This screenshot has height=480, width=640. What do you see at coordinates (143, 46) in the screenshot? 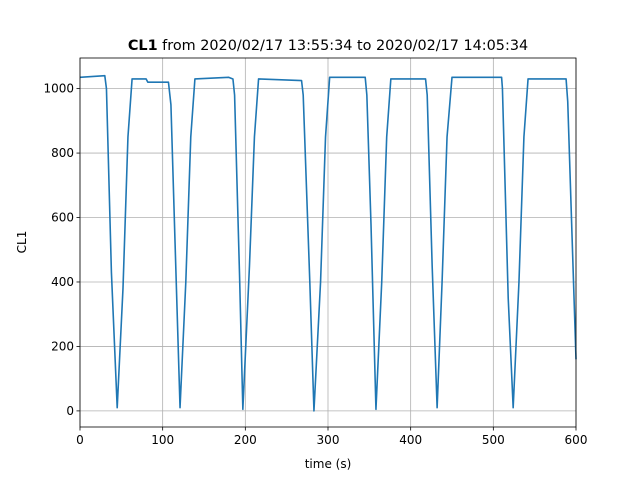
I see `title-bold: CL1` at bounding box center [143, 46].